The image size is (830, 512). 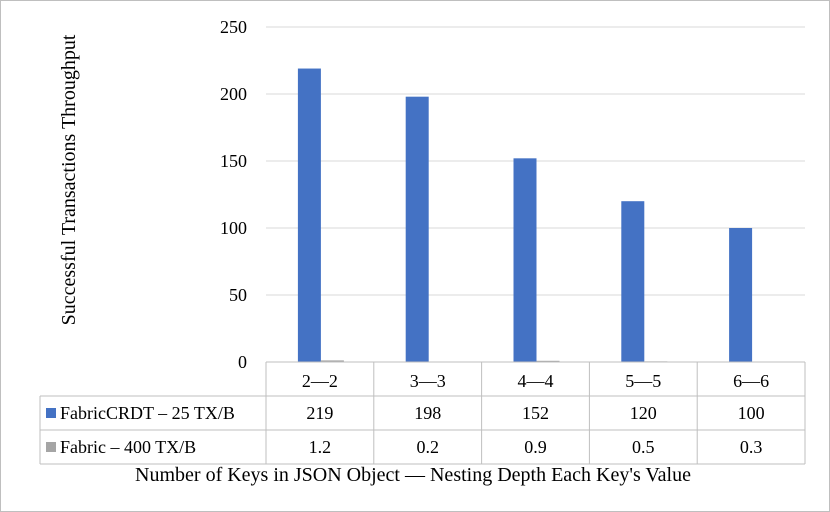 What do you see at coordinates (428, 381) in the screenshot?
I see `category-label: 3—3` at bounding box center [428, 381].